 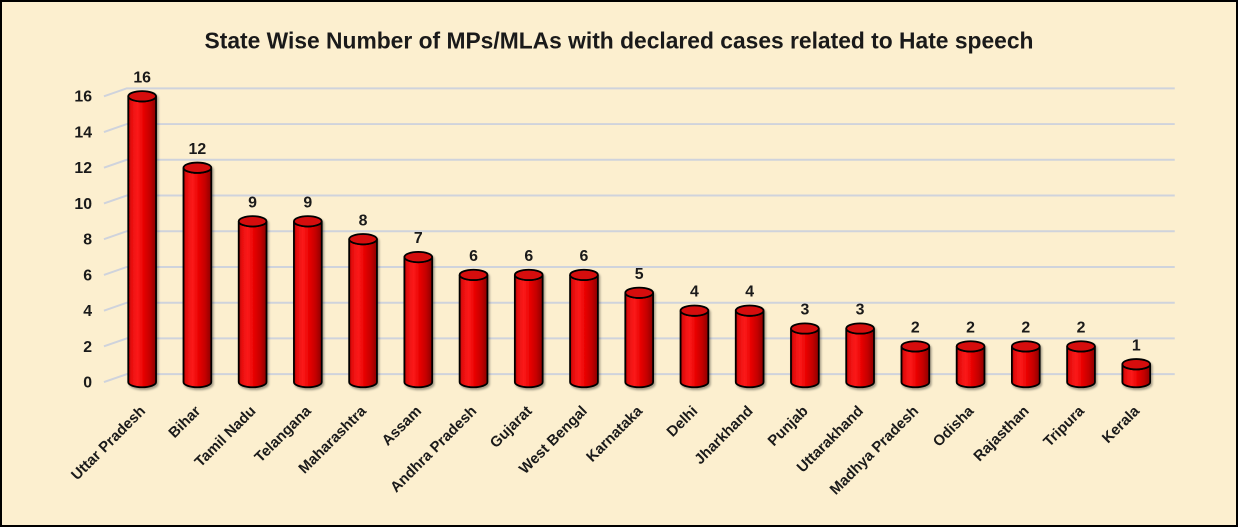 I want to click on bar-madhya-pradesh, so click(x=915, y=364).